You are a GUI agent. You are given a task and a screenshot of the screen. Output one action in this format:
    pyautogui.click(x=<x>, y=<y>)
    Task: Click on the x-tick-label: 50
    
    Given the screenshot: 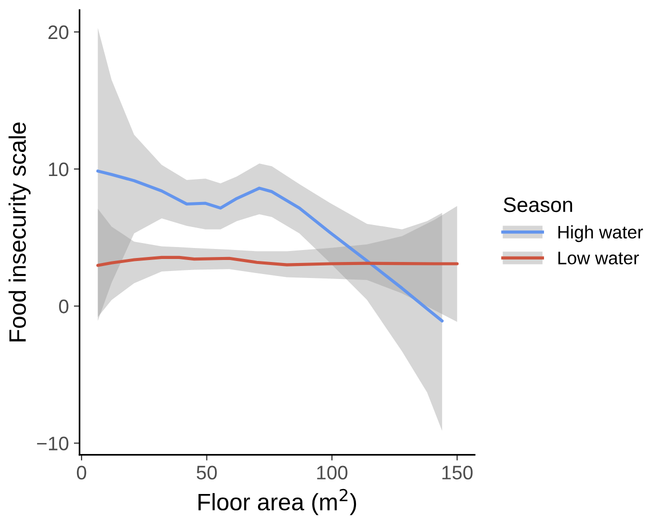 What is the action you would take?
    pyautogui.click(x=206, y=473)
    